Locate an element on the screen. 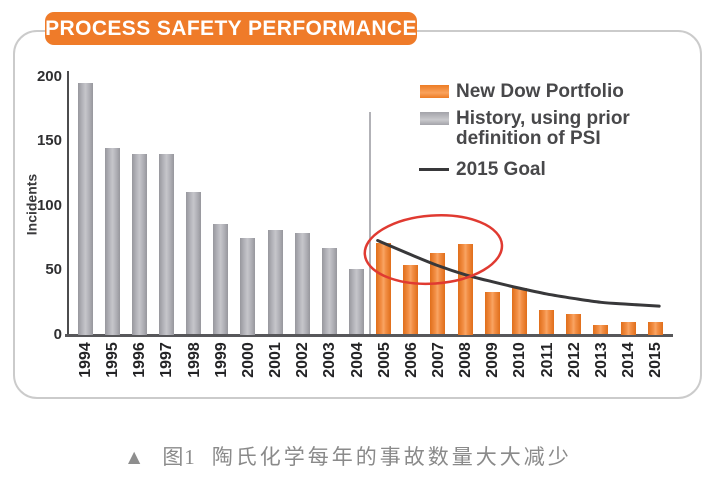 Image resolution: width=709 pixels, height=482 pixels. bar-1994 is located at coordinates (85, 209).